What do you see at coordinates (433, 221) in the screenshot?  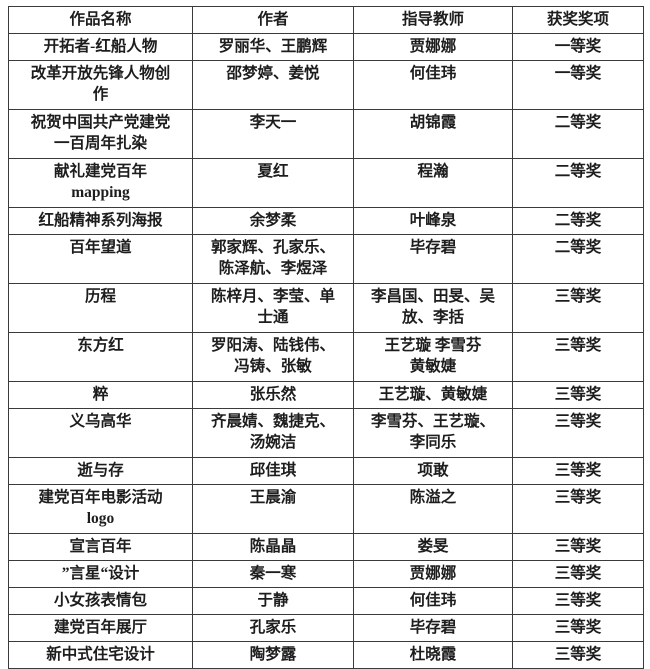 I see `cell-mentor: 叶峰泉` at bounding box center [433, 221].